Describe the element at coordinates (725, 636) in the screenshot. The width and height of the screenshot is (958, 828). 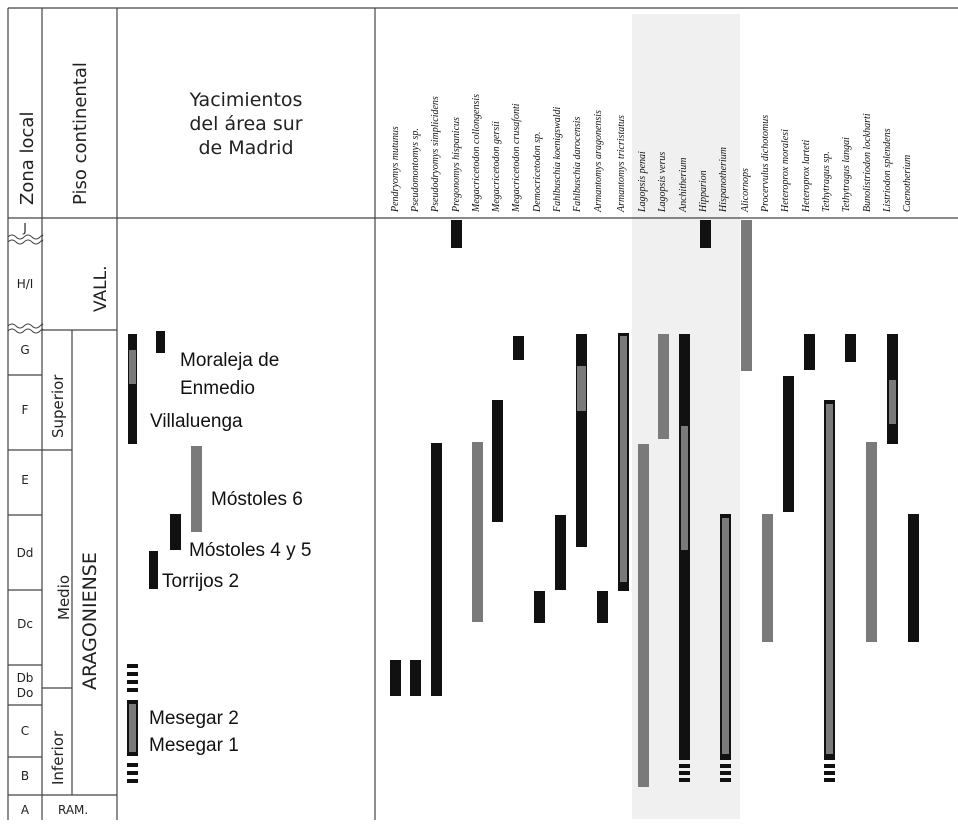
I see `range-hispanotherium-gray` at that location.